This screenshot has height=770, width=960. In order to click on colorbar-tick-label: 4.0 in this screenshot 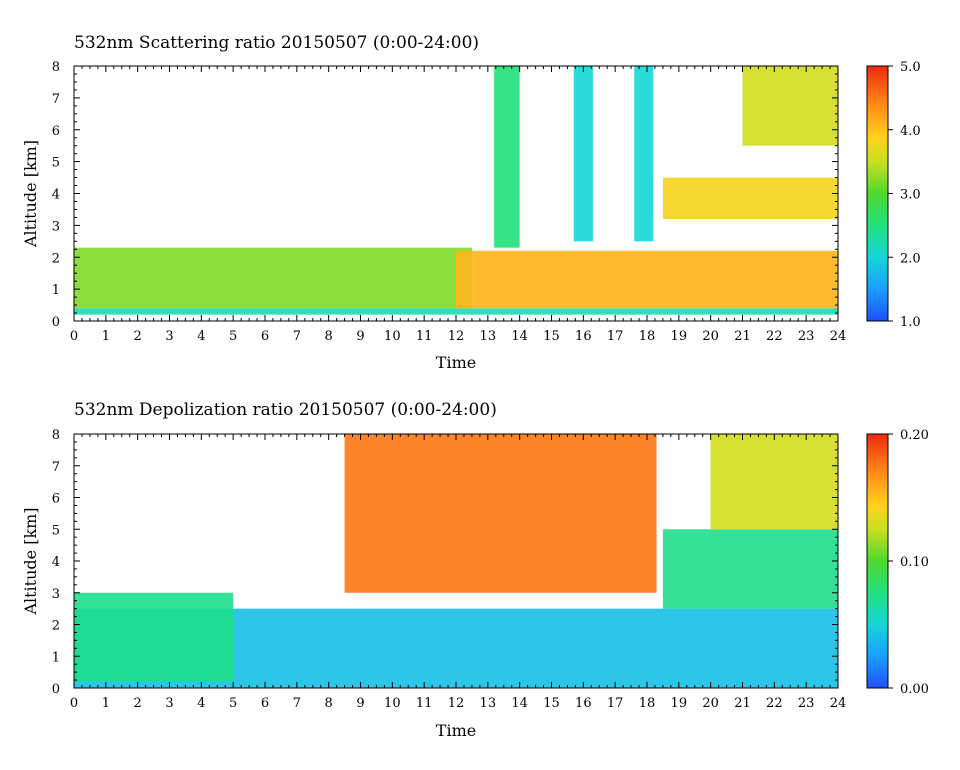, I will do `click(910, 131)`.